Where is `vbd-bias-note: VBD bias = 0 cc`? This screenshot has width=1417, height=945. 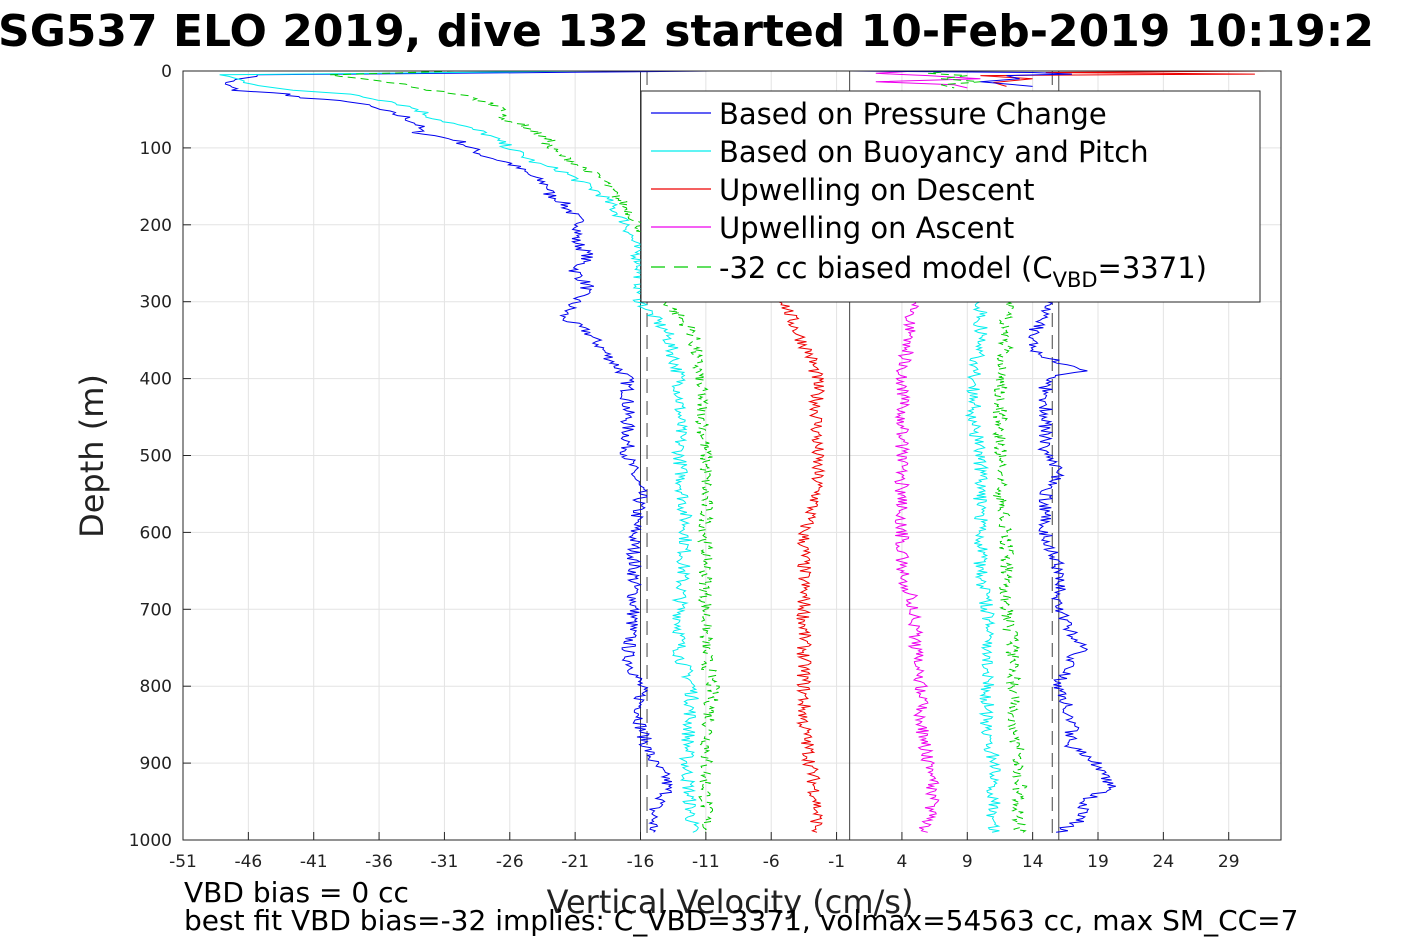
vbd-bias-note: VBD bias = 0 cc is located at coordinates (296, 892).